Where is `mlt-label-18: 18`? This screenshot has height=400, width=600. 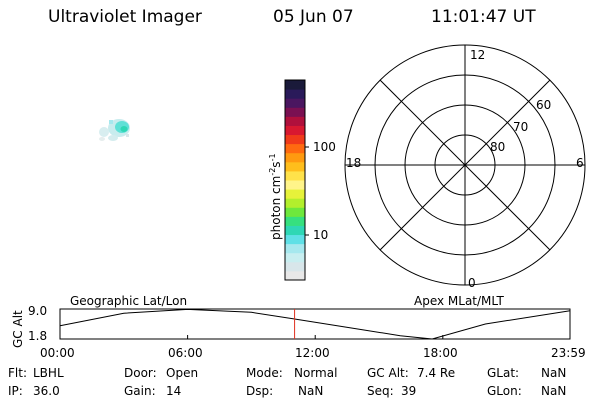
mlt-label-18: 18 is located at coordinates (354, 163).